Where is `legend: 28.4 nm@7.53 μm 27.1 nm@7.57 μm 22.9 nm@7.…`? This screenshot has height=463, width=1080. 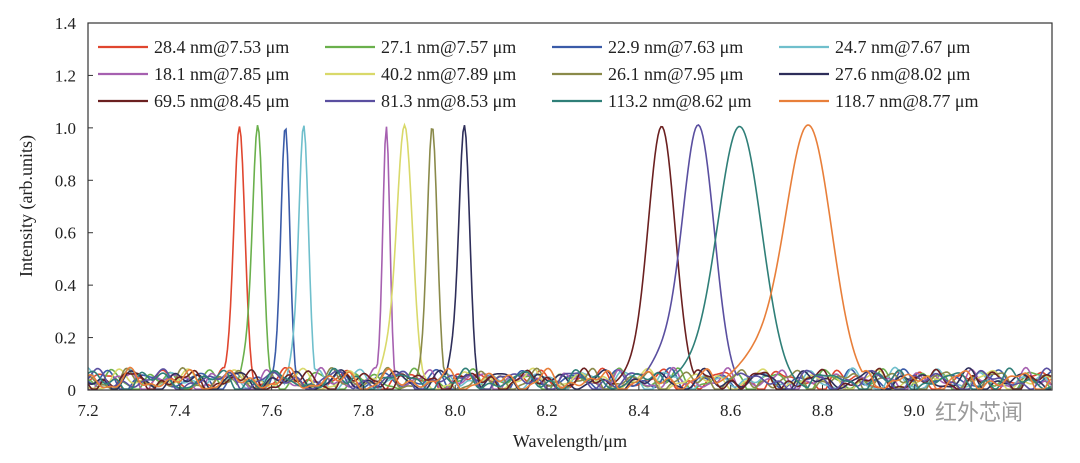 legend: 28.4 nm@7.53 μm 27.1 nm@7.57 μm 22.9 nm@7.… is located at coordinates (538, 74).